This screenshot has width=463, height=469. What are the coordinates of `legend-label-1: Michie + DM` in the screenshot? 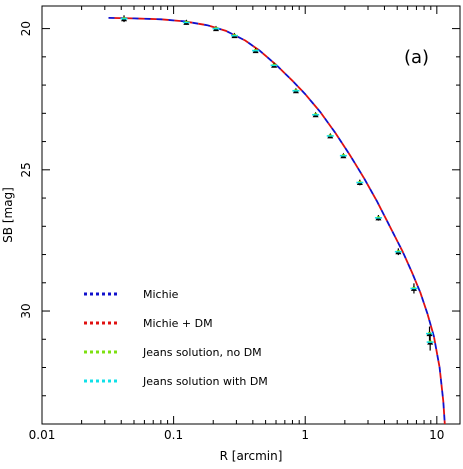 It's located at (178, 323).